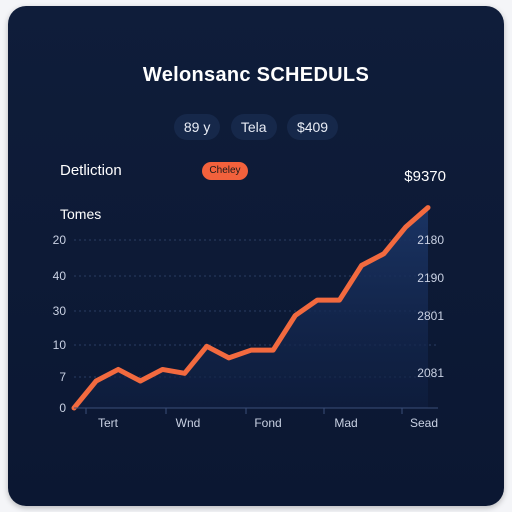 The image size is (512, 512). What do you see at coordinates (62, 377) in the screenshot?
I see `y-tick-left: 7` at bounding box center [62, 377].